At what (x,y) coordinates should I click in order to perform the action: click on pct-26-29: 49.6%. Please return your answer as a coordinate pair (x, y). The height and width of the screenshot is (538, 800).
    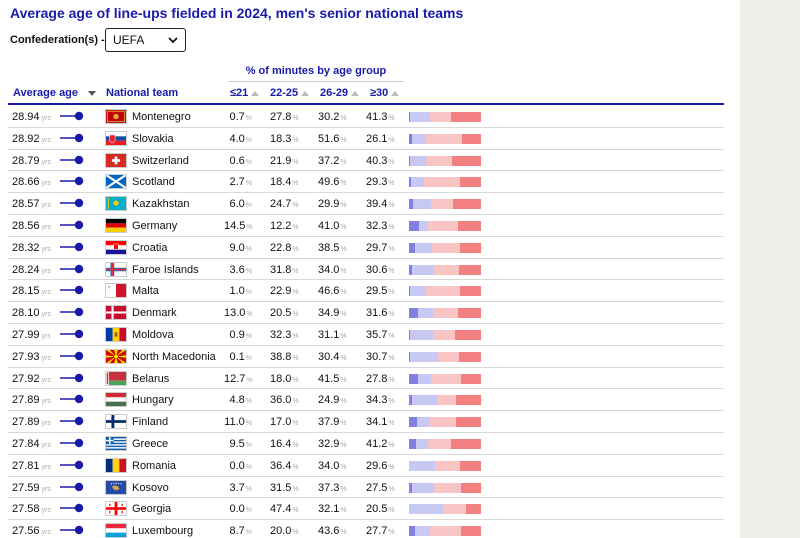
    Looking at the image, I should click on (332, 182).